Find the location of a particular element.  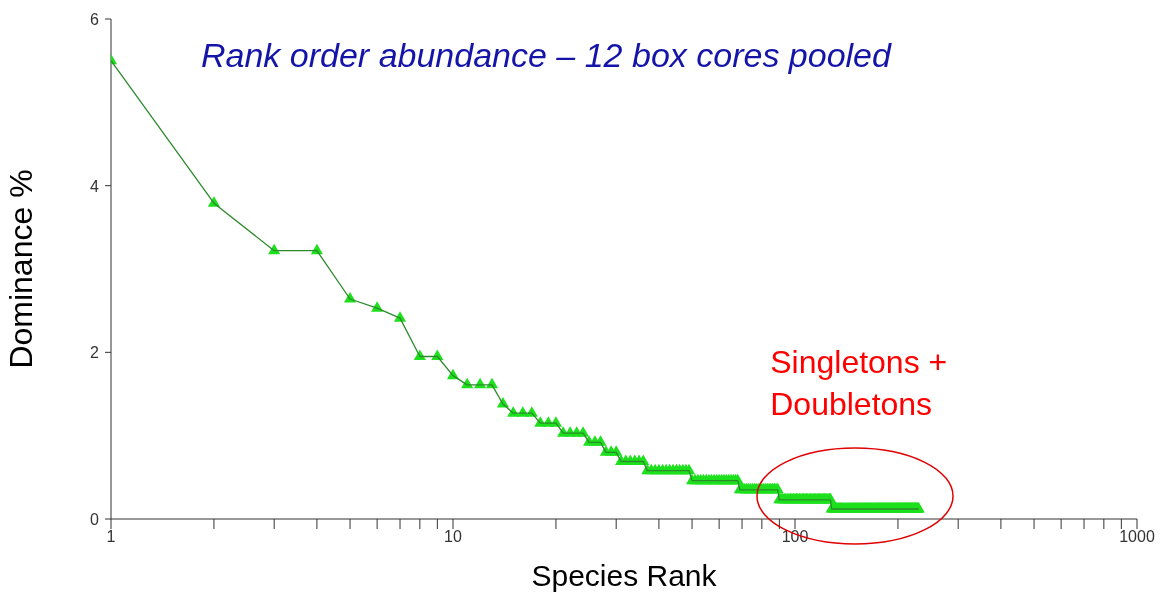

y-tick-label: 4 is located at coordinates (95, 186).